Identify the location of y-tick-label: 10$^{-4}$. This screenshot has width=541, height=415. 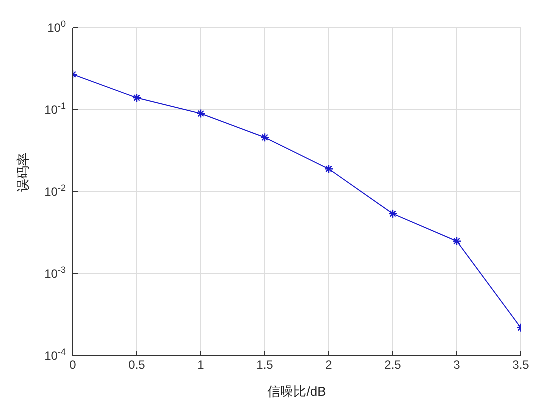
(55, 355).